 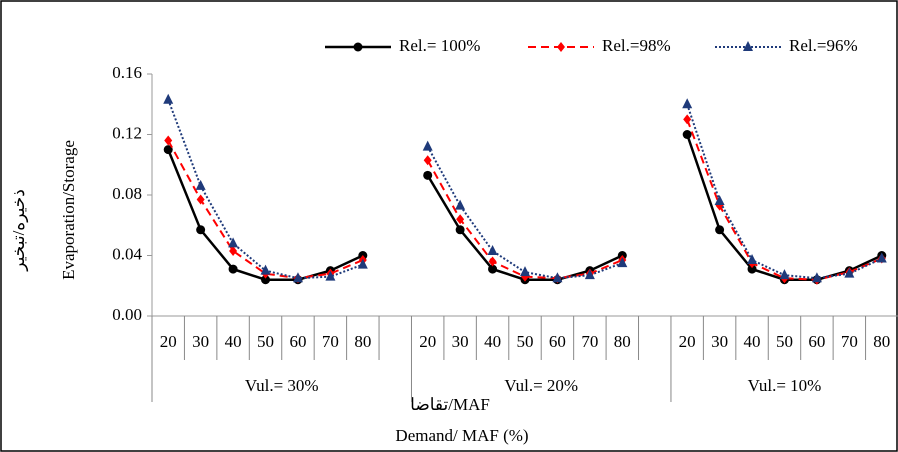 I want to click on y-axis-title: Evaporation/Storage, so click(x=68, y=210).